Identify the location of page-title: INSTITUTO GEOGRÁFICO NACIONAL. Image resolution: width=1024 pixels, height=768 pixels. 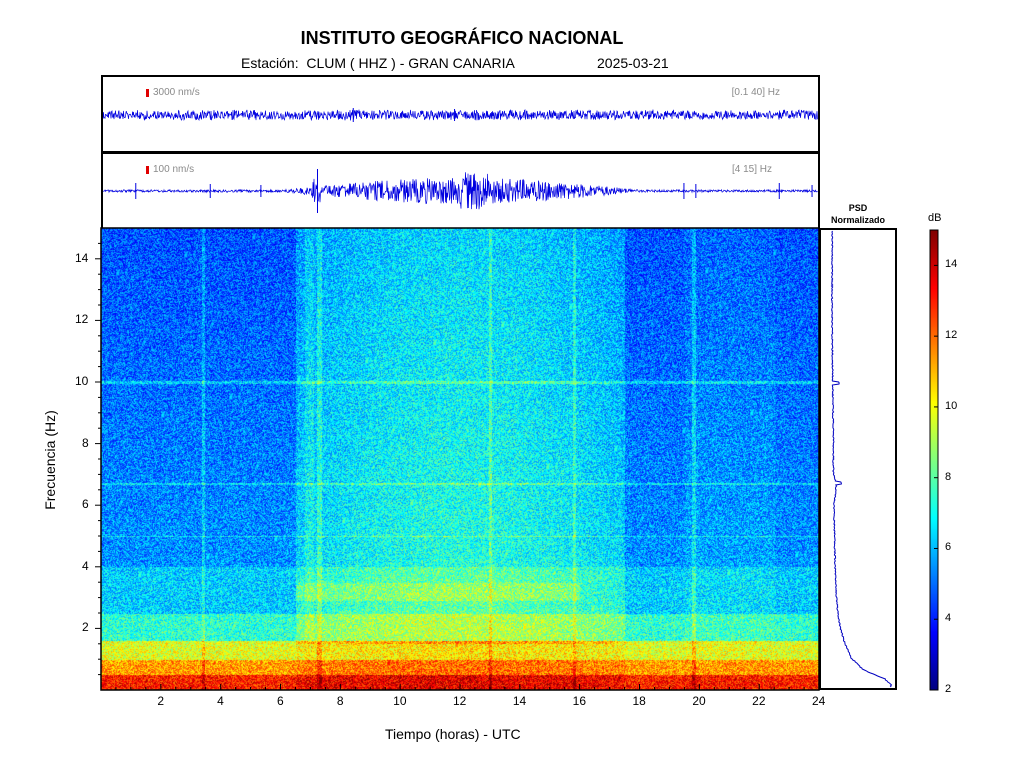
(462, 38).